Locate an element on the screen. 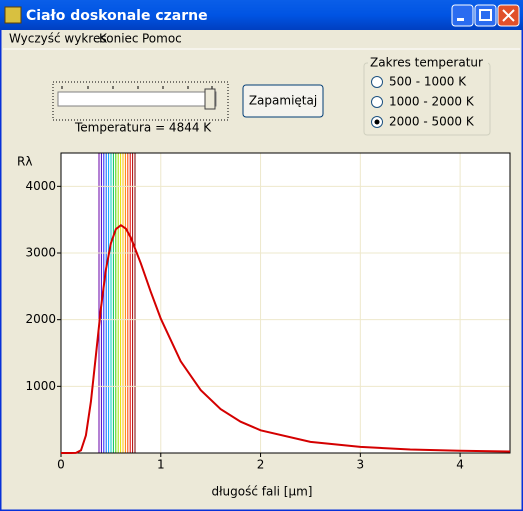 This screenshot has height=511, width=523. range-group-title-bg is located at coordinates (428, 63).